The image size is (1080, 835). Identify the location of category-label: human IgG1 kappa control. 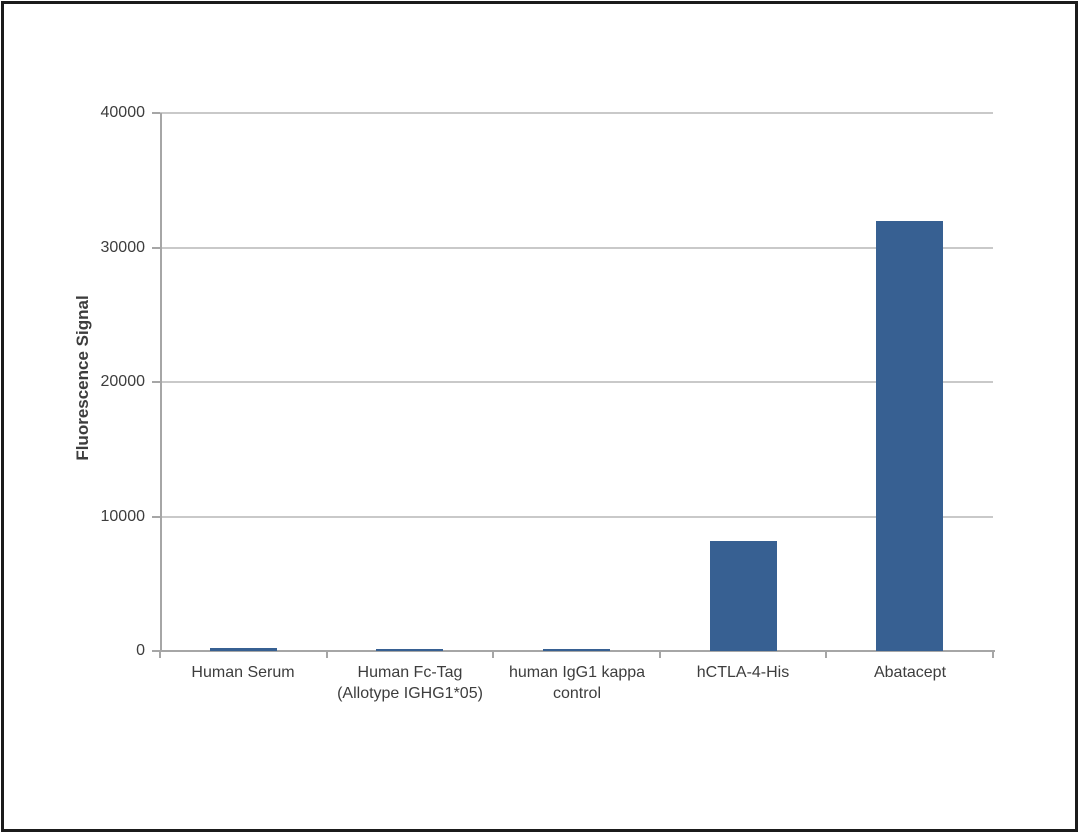
(577, 683).